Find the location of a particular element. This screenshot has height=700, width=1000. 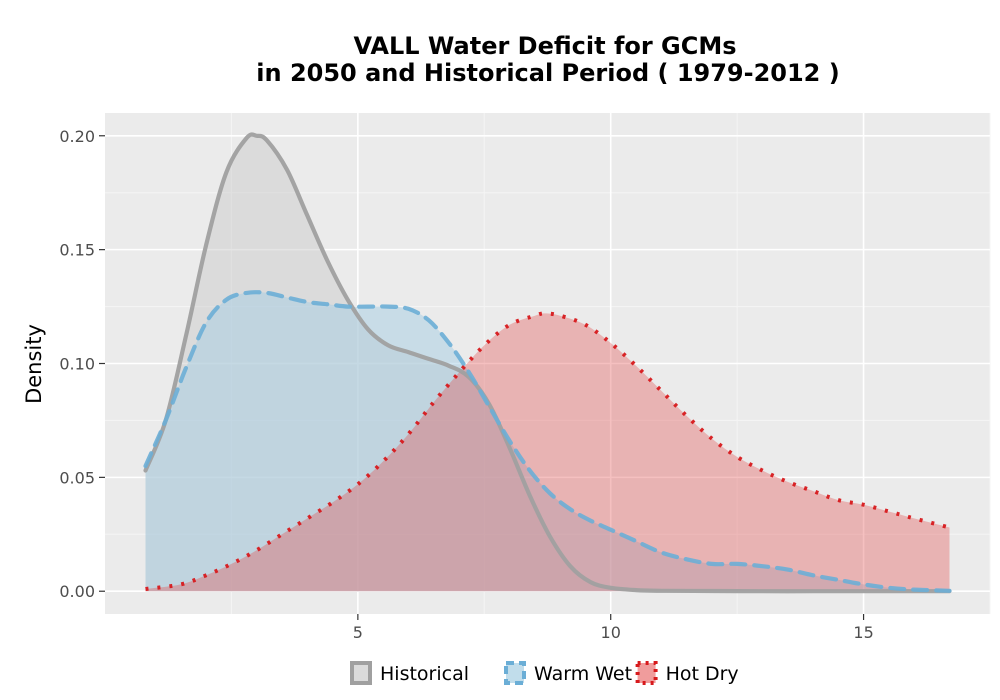

y-tick-label: 0.00 is located at coordinates (77, 591).